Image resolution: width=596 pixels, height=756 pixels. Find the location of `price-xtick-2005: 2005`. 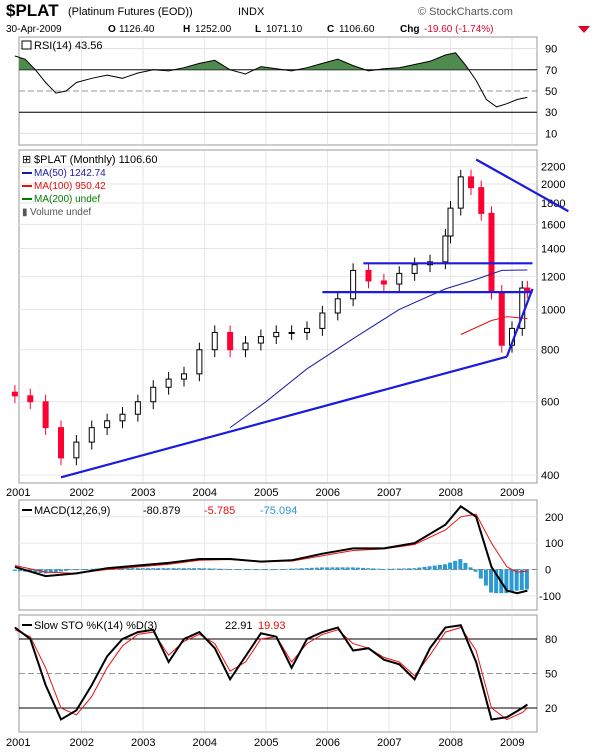

price-xtick-2005: 2005 is located at coordinates (266, 493).